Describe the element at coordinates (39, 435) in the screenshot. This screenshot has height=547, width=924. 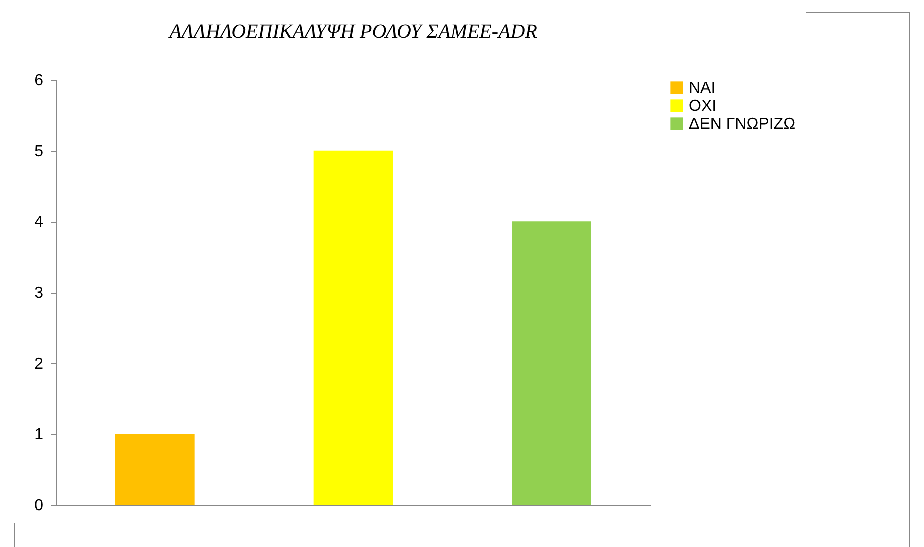
I see `y-tick-label: 1` at that location.